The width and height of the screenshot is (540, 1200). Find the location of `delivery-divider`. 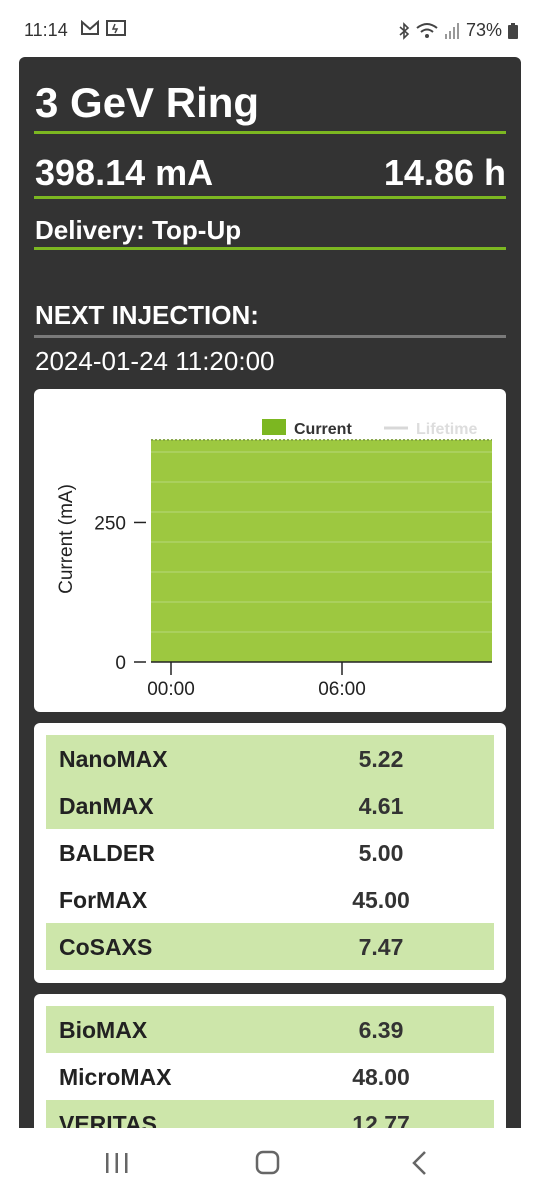

delivery-divider is located at coordinates (270, 248).